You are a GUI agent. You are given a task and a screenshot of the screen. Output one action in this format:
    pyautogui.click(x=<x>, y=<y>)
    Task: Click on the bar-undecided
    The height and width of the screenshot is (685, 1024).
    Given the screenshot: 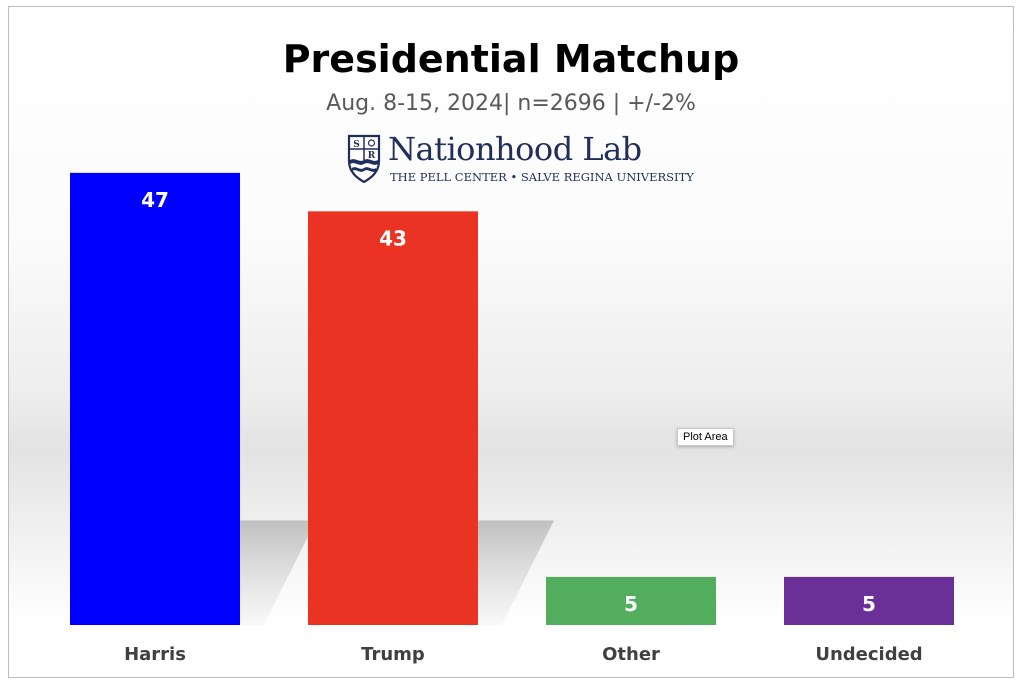 What is the action you would take?
    pyautogui.click(x=869, y=600)
    